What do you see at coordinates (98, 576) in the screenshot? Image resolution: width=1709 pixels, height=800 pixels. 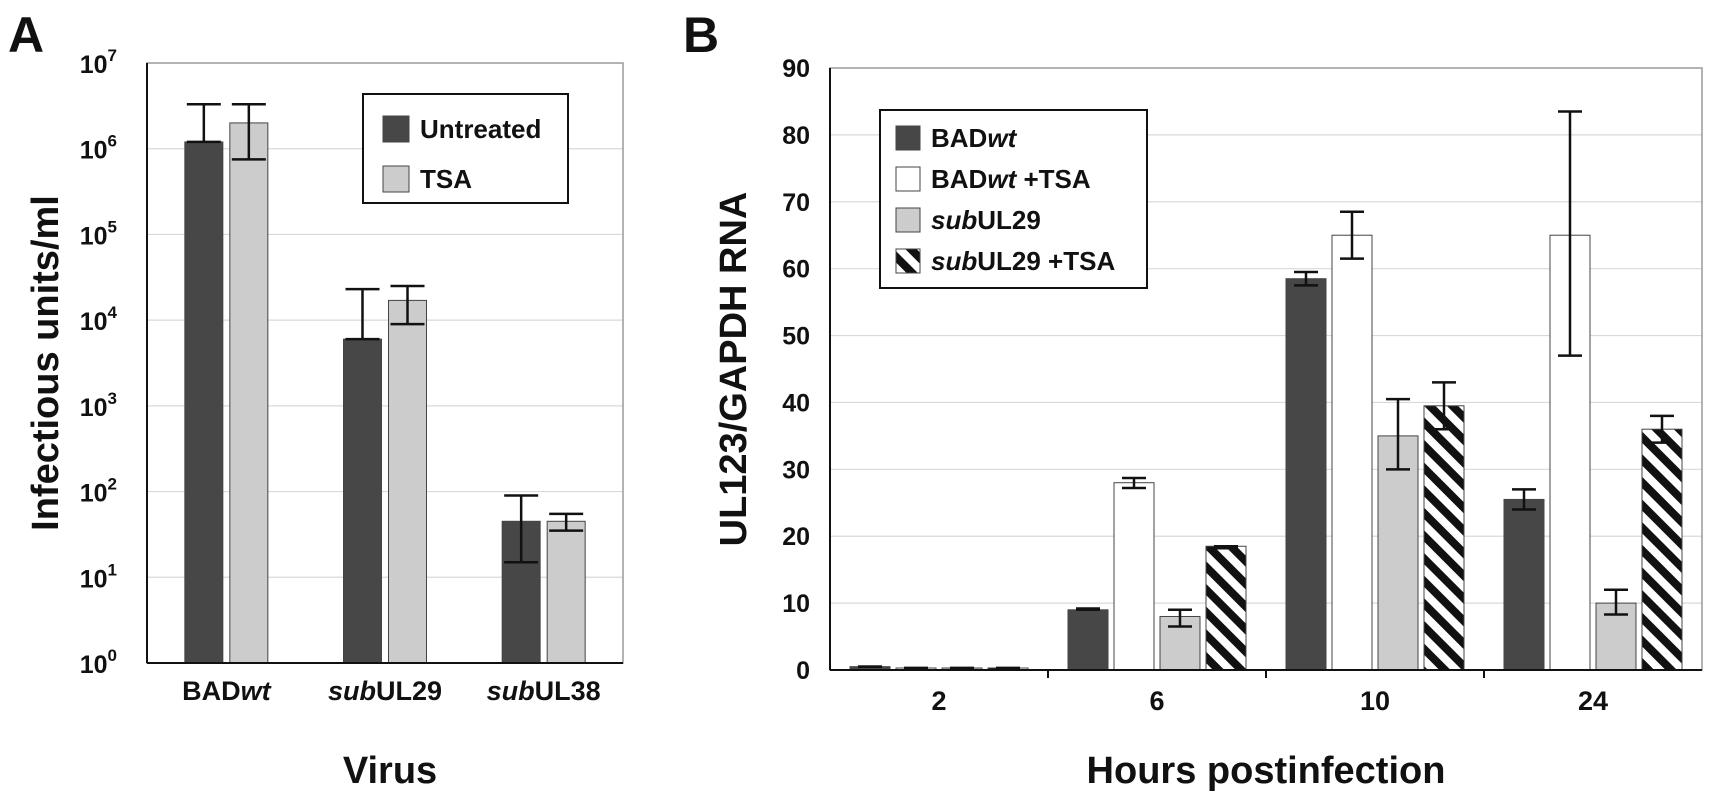 I see `panel-a-y-tick-label: 10¹` at bounding box center [98, 576].